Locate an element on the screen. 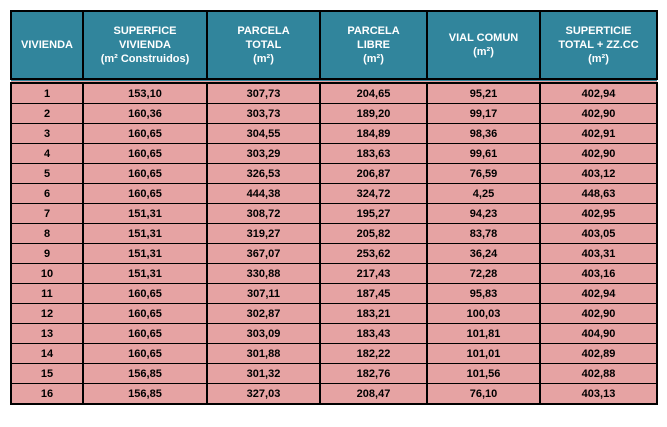 Image resolution: width=667 pixels, height=427 pixels. cell-parcela-libre: 189,20 is located at coordinates (373, 113).